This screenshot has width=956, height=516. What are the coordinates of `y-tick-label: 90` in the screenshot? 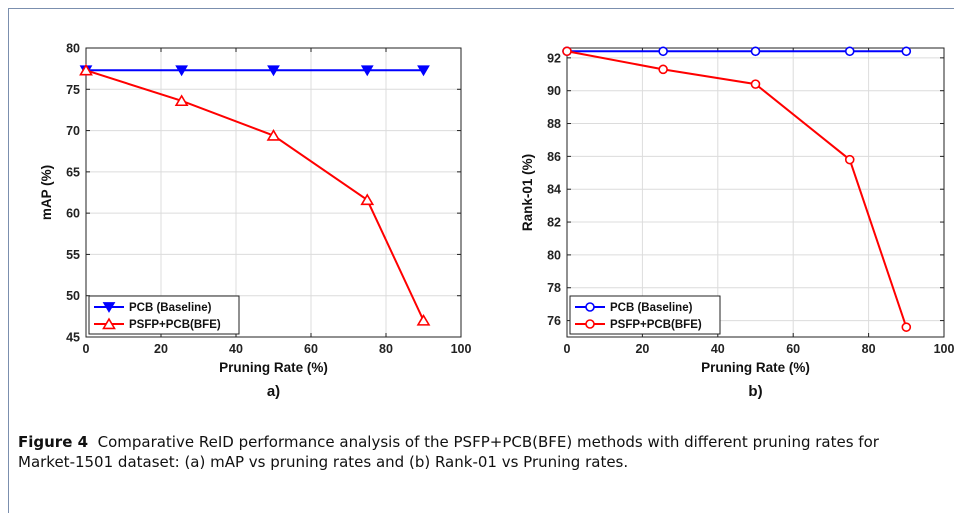 It's located at (554, 91).